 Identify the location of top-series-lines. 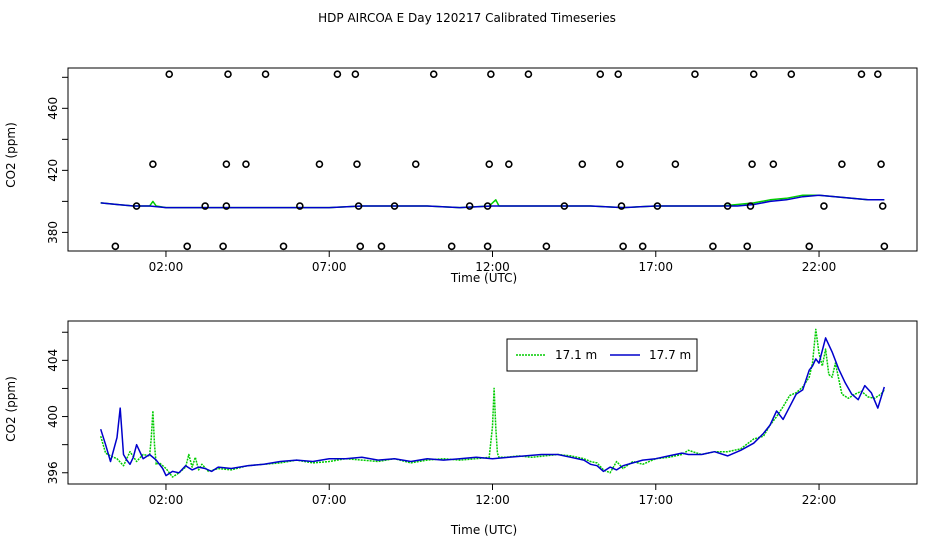
(492, 201).